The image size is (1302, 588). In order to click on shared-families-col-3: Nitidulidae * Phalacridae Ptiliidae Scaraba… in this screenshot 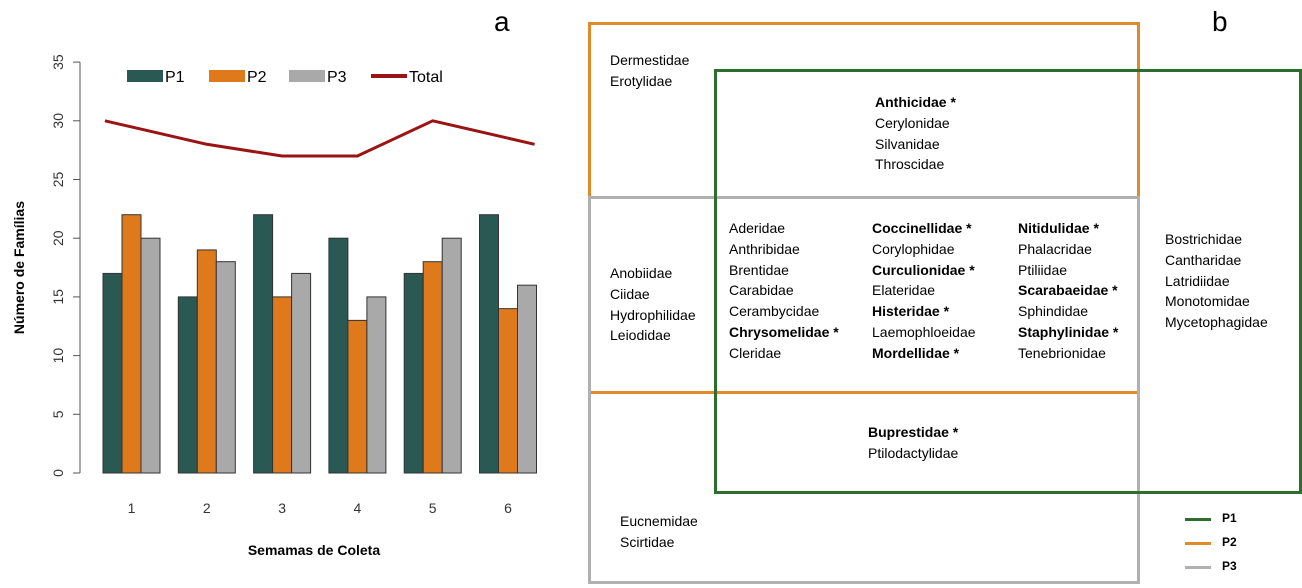, I will do `click(1068, 291)`.